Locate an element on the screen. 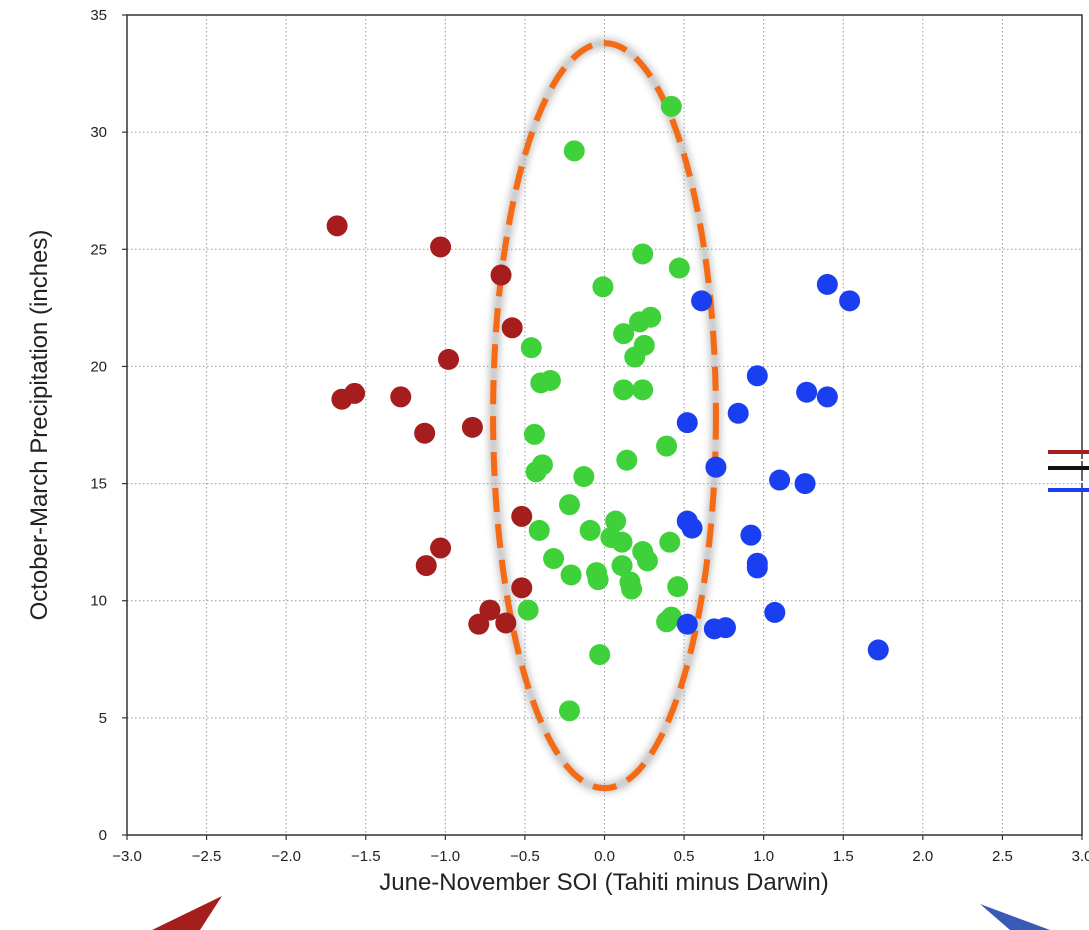  y-tick-label: 30 is located at coordinates (98, 132).